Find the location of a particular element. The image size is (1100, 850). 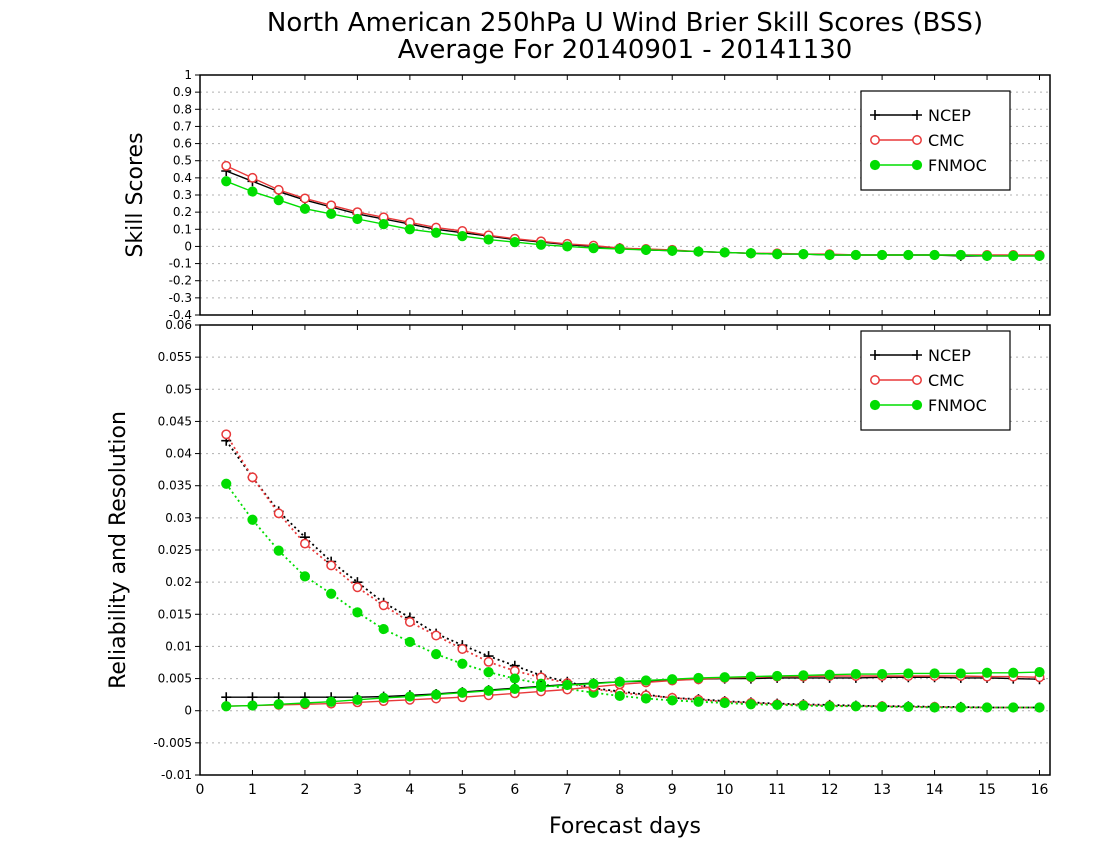

y-tick-label: 0.3 is located at coordinates (182, 195).